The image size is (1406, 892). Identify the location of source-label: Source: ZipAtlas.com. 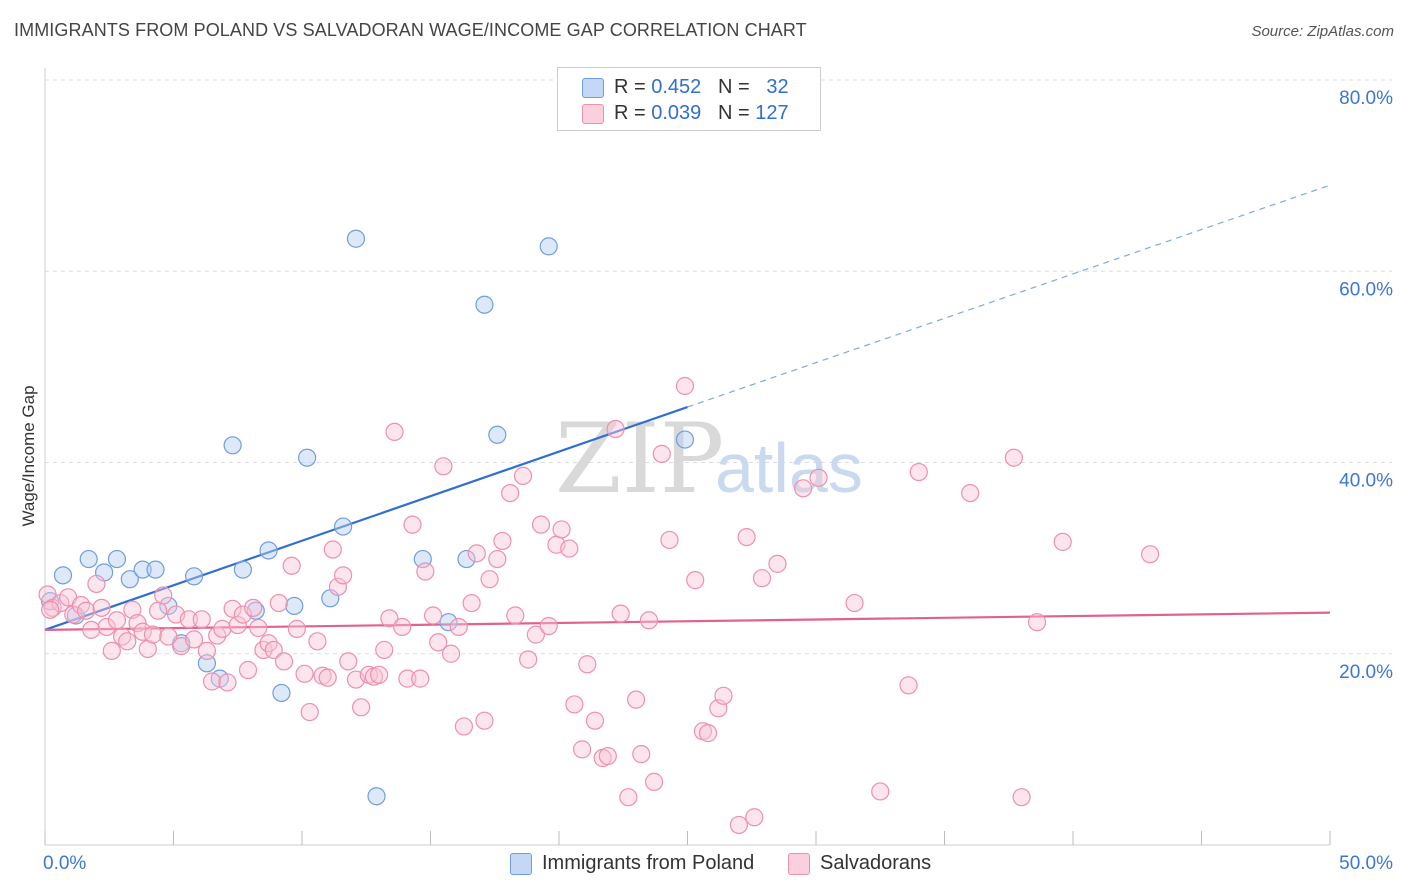
(1322, 31).